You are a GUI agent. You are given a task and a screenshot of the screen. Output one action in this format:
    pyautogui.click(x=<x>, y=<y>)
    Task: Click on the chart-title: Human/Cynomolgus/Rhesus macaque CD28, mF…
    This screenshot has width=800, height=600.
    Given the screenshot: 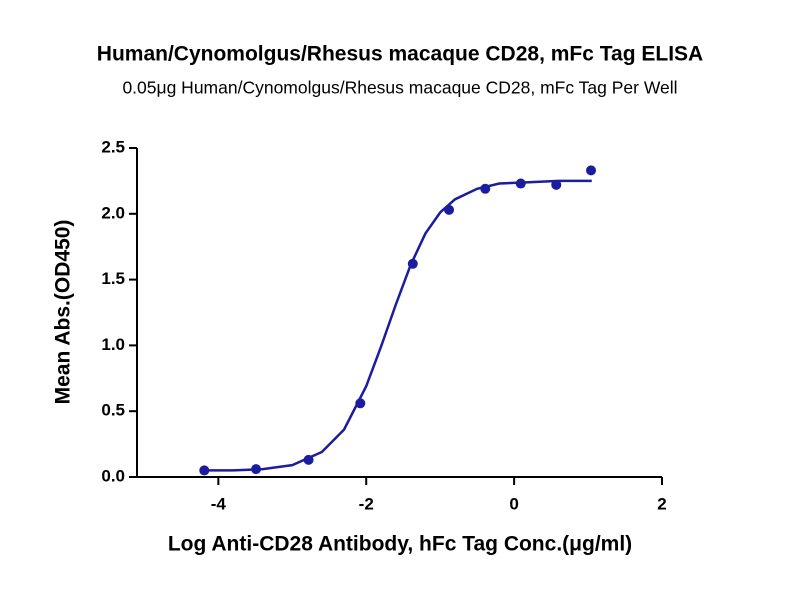 What is the action you would take?
    pyautogui.click(x=400, y=54)
    